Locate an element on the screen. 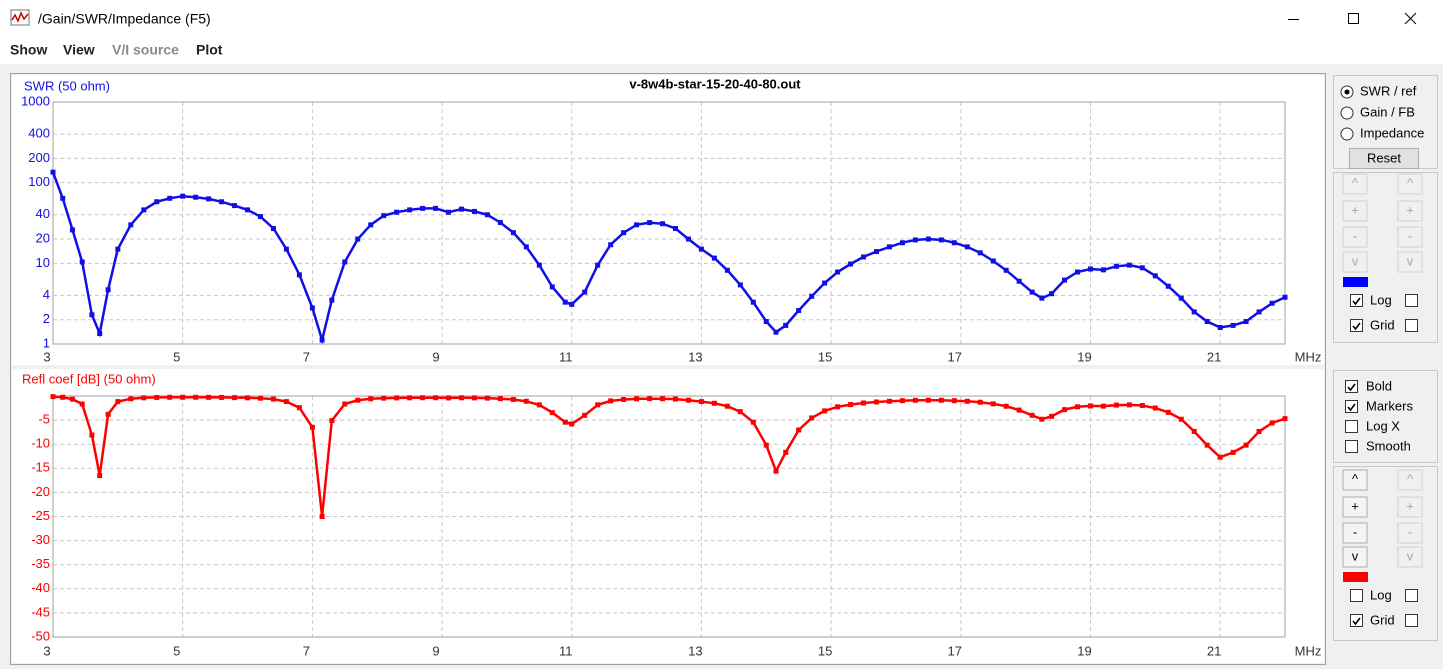 The width and height of the screenshot is (1443, 669). menu-item: V/I source is located at coordinates (145, 50).